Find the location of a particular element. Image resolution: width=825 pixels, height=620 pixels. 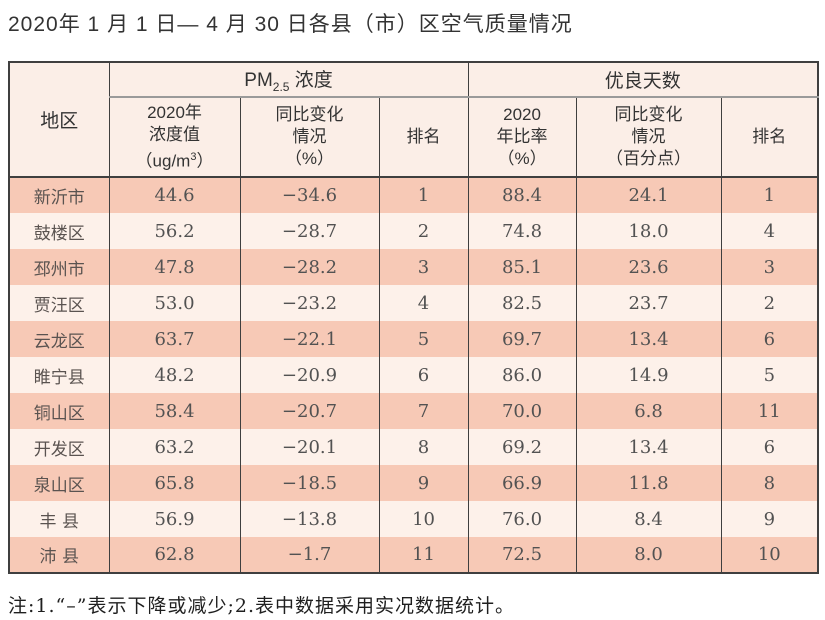

pm25-label-rest: 浓度 is located at coordinates (311, 81).